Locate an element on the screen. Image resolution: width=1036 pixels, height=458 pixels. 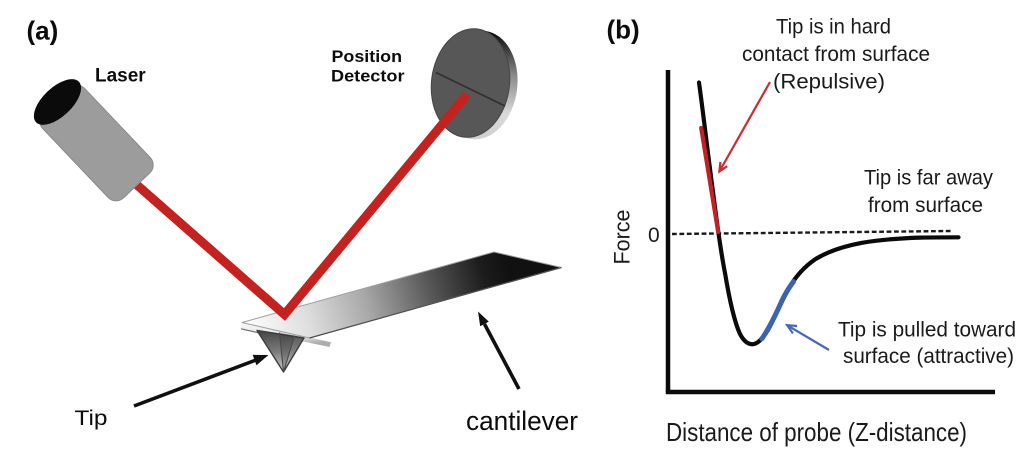
svg-text: (b) is located at coordinates (623, 30).